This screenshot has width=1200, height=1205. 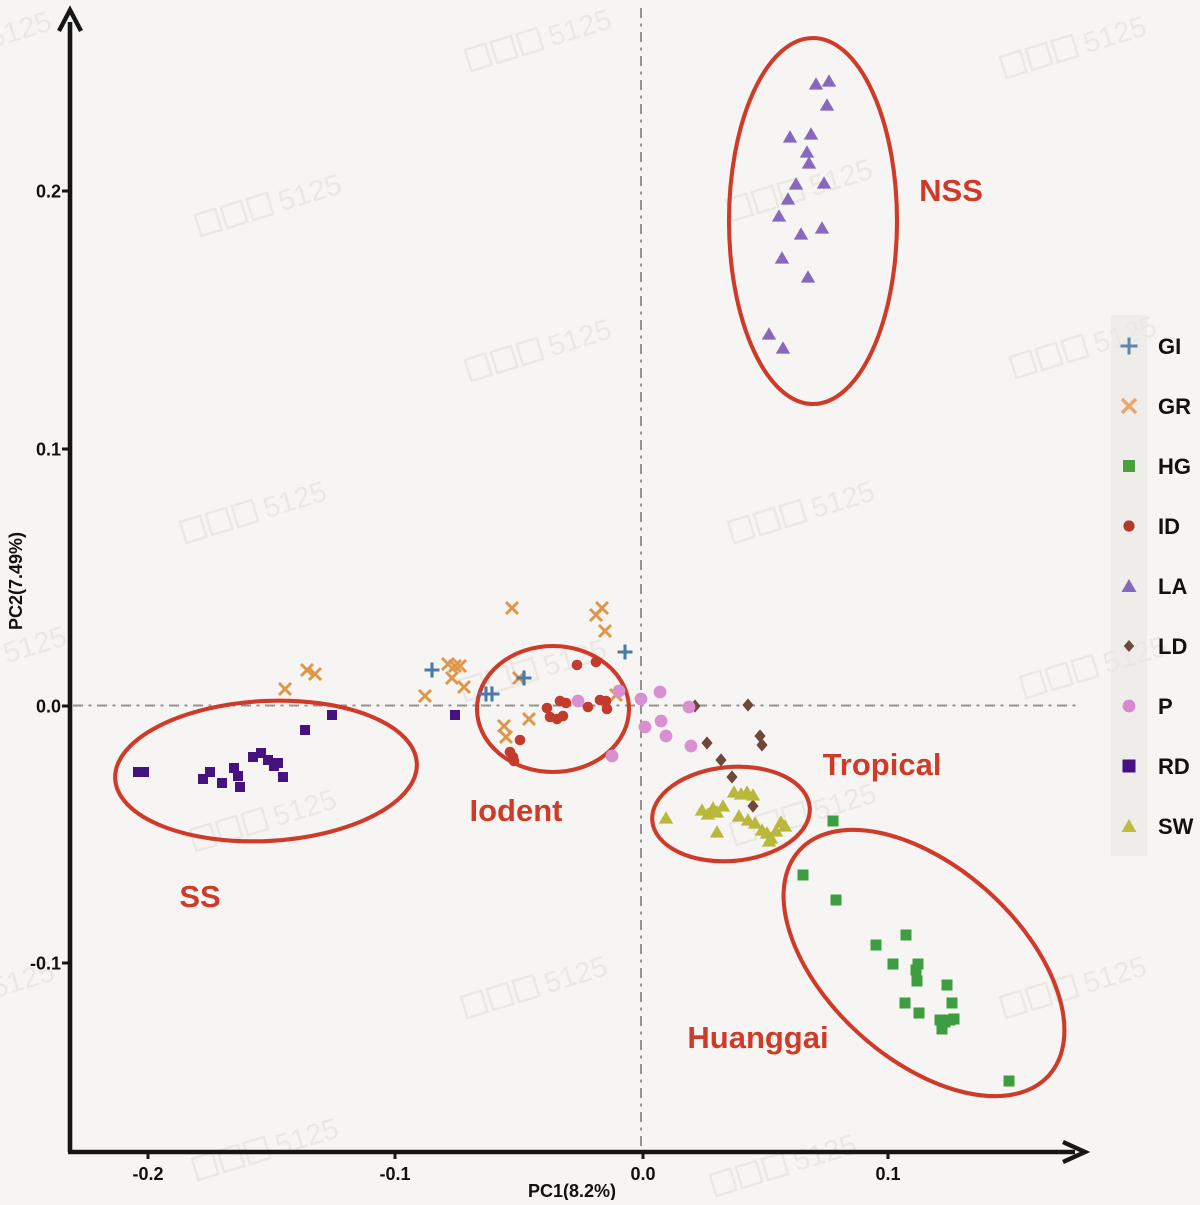 What do you see at coordinates (147, 1174) in the screenshot?
I see `svg-text: -0.2` at bounding box center [147, 1174].